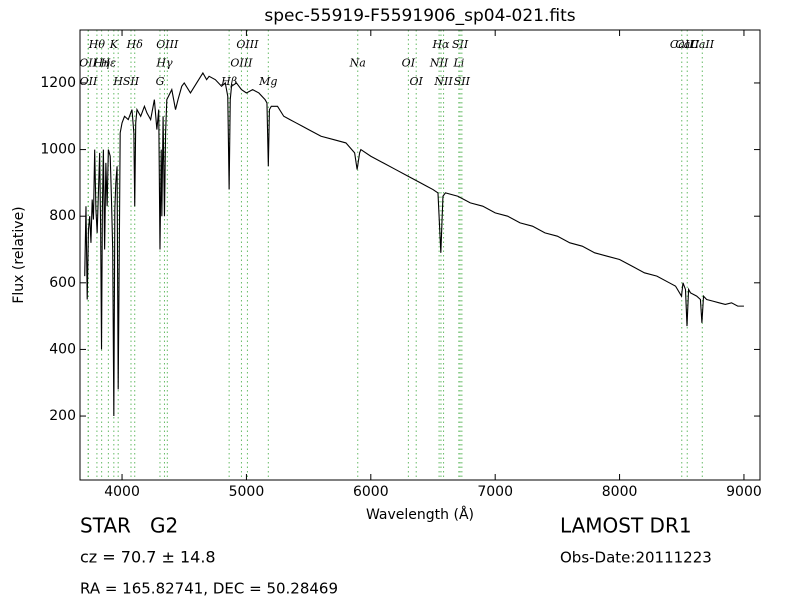 The height and width of the screenshot is (600, 800). Describe the element at coordinates (19, 254) in the screenshot. I see `y-axis-label: Flux (relative)` at that location.